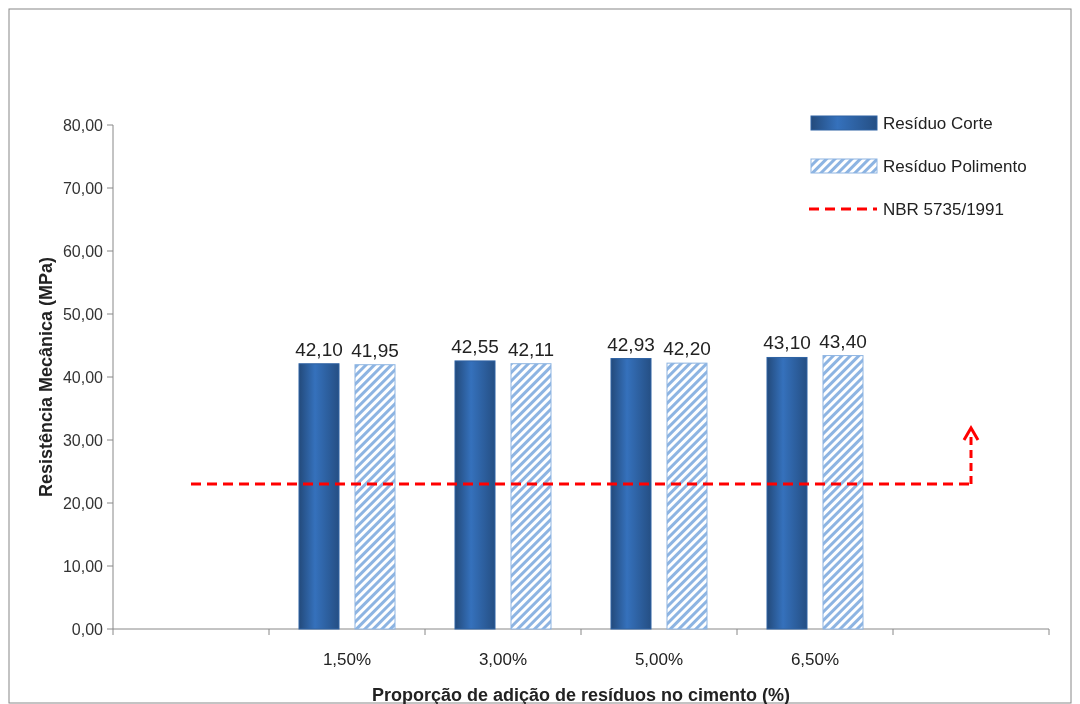 This screenshot has width=1080, height=704. I want to click on data-label: 43,10, so click(787, 343).